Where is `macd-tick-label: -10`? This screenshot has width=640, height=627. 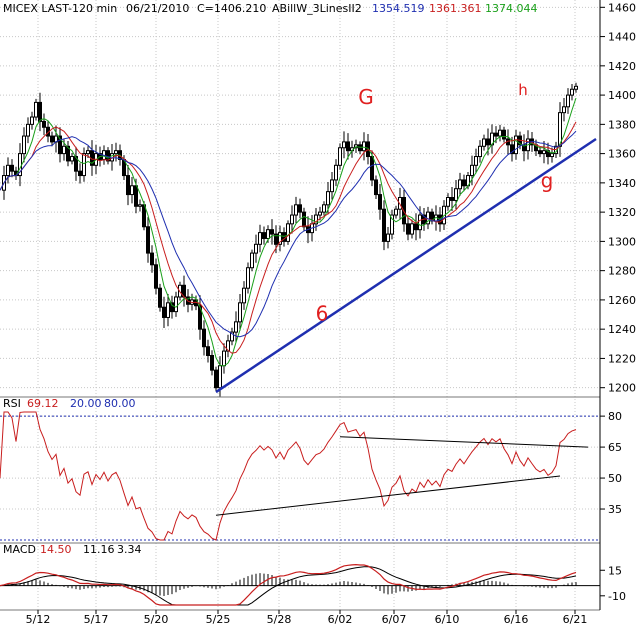 macd-tick-label: -10 is located at coordinates (617, 596).